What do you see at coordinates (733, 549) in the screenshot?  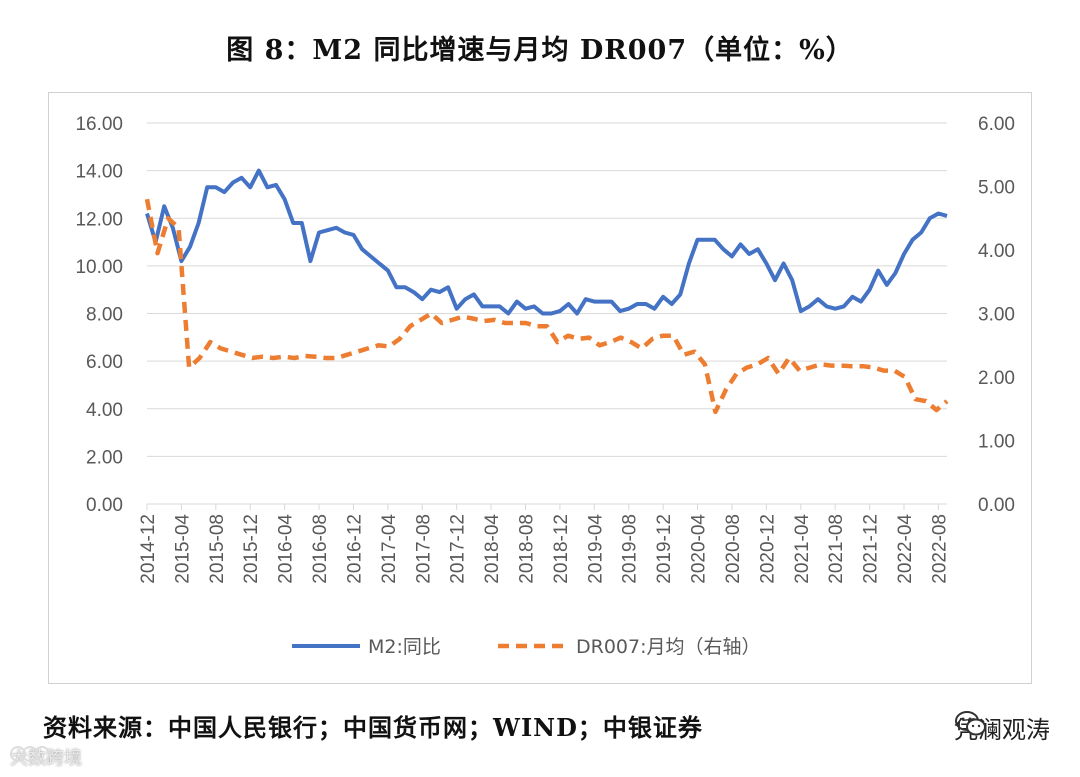 I see `x-tick-label: 2020-08` at bounding box center [733, 549].